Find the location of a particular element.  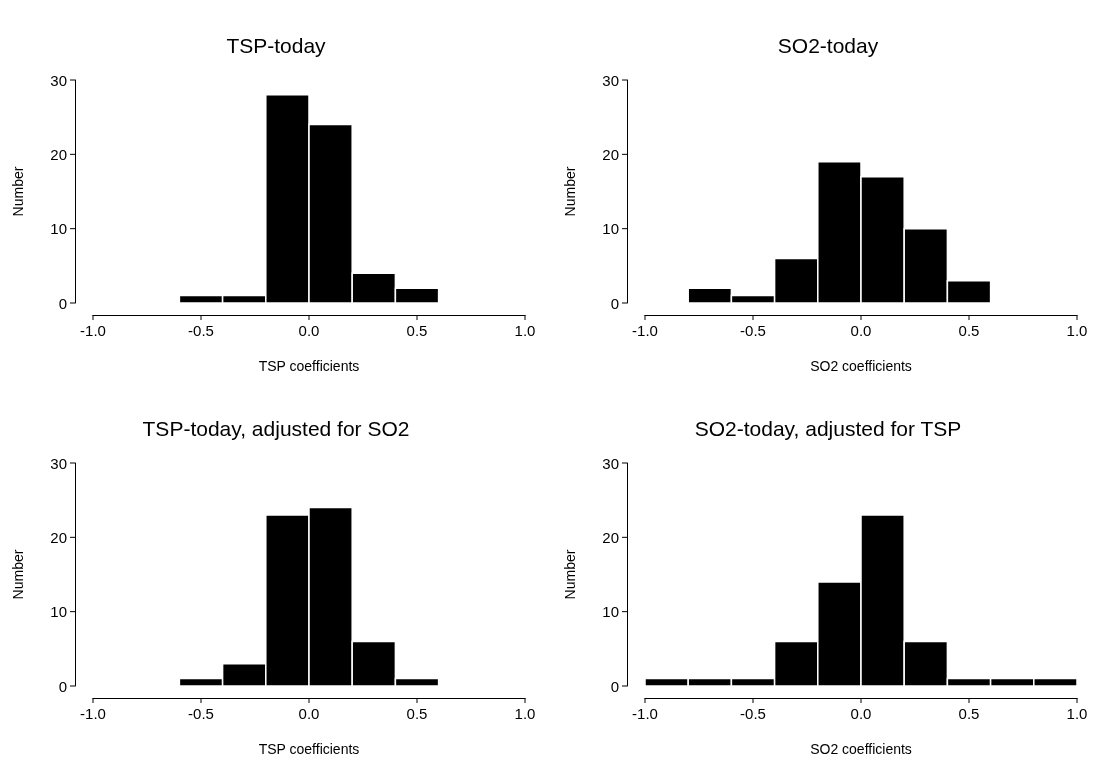

chart-title: SO2-today is located at coordinates (828, 45).